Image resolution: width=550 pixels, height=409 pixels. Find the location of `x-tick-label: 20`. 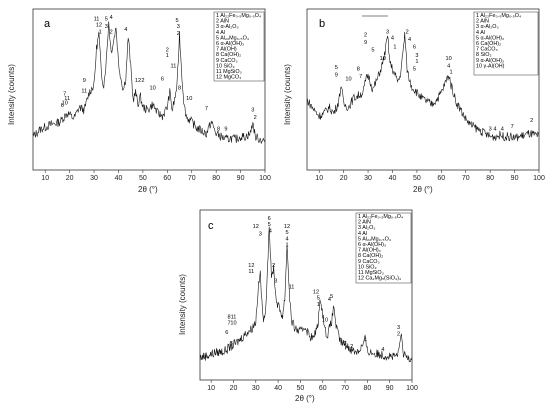

x-tick-label: 20 is located at coordinates (70, 178).